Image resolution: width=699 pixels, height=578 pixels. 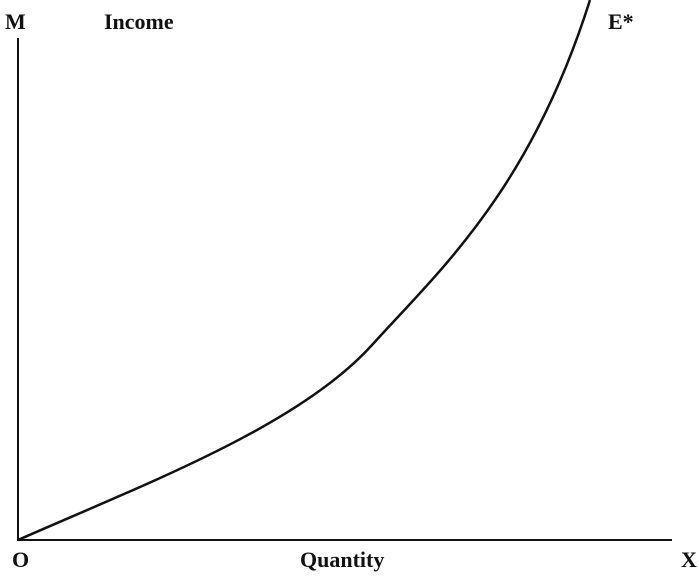 What do you see at coordinates (342, 559) in the screenshot?
I see `x-axis-label: Quantity` at bounding box center [342, 559].